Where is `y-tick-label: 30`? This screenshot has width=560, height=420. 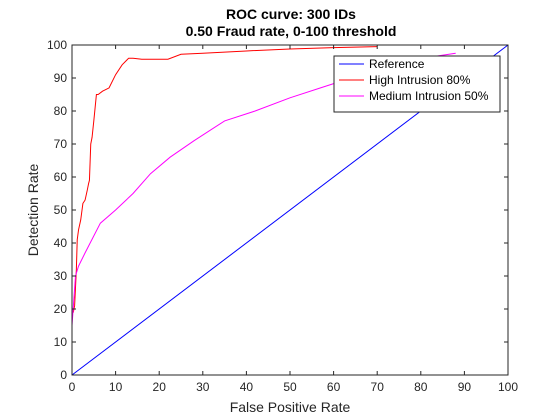
y-tick-label: 30 is located at coordinates (61, 276).